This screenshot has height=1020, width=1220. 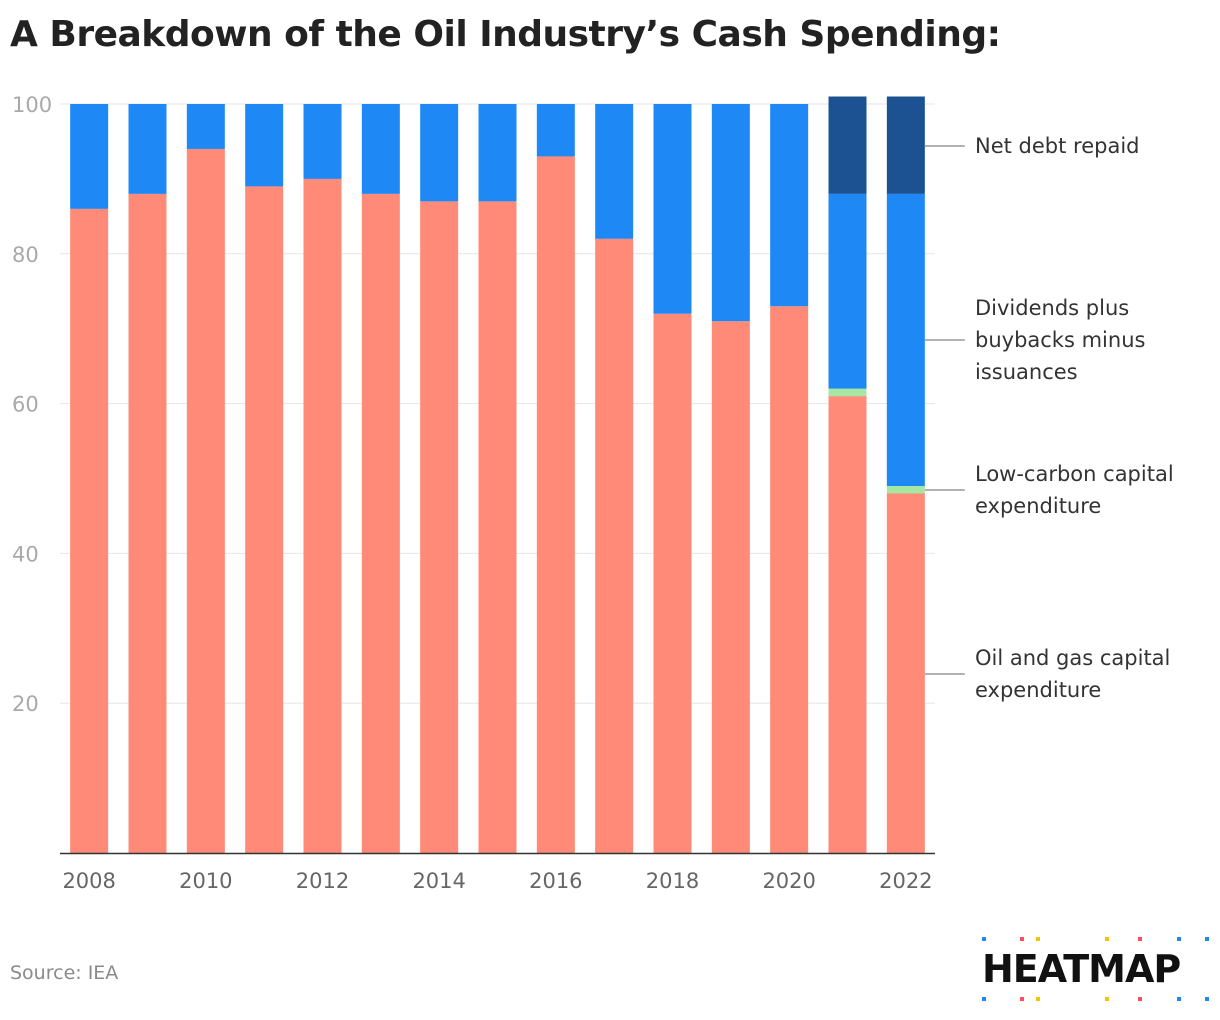 I want to click on x-tick-label: 2018, so click(x=672, y=881).